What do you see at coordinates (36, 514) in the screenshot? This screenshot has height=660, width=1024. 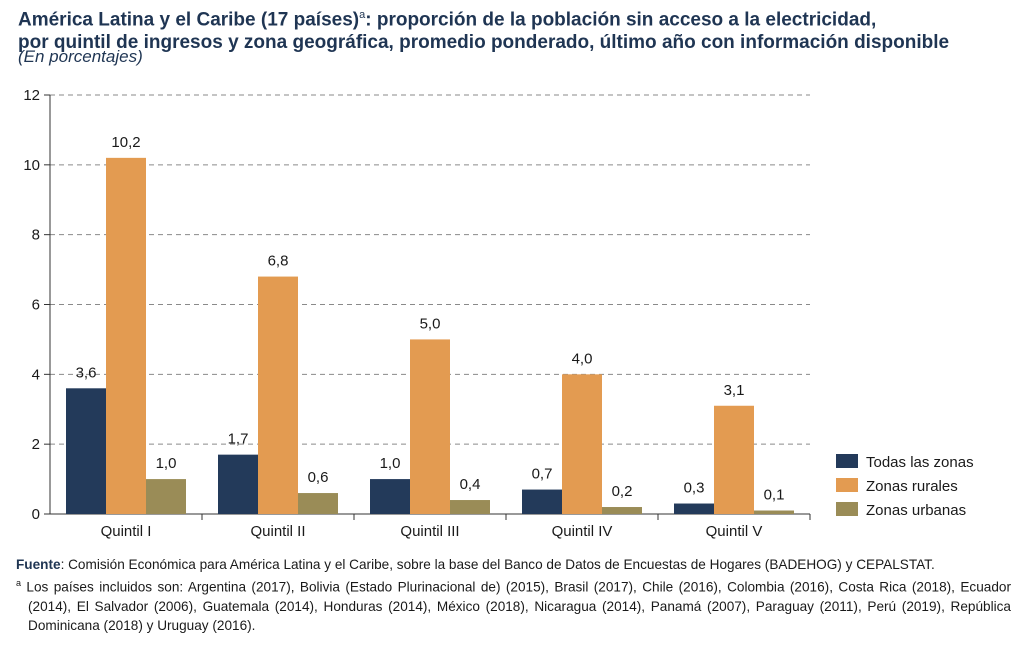 I see `y-tick-label: 0` at bounding box center [36, 514].